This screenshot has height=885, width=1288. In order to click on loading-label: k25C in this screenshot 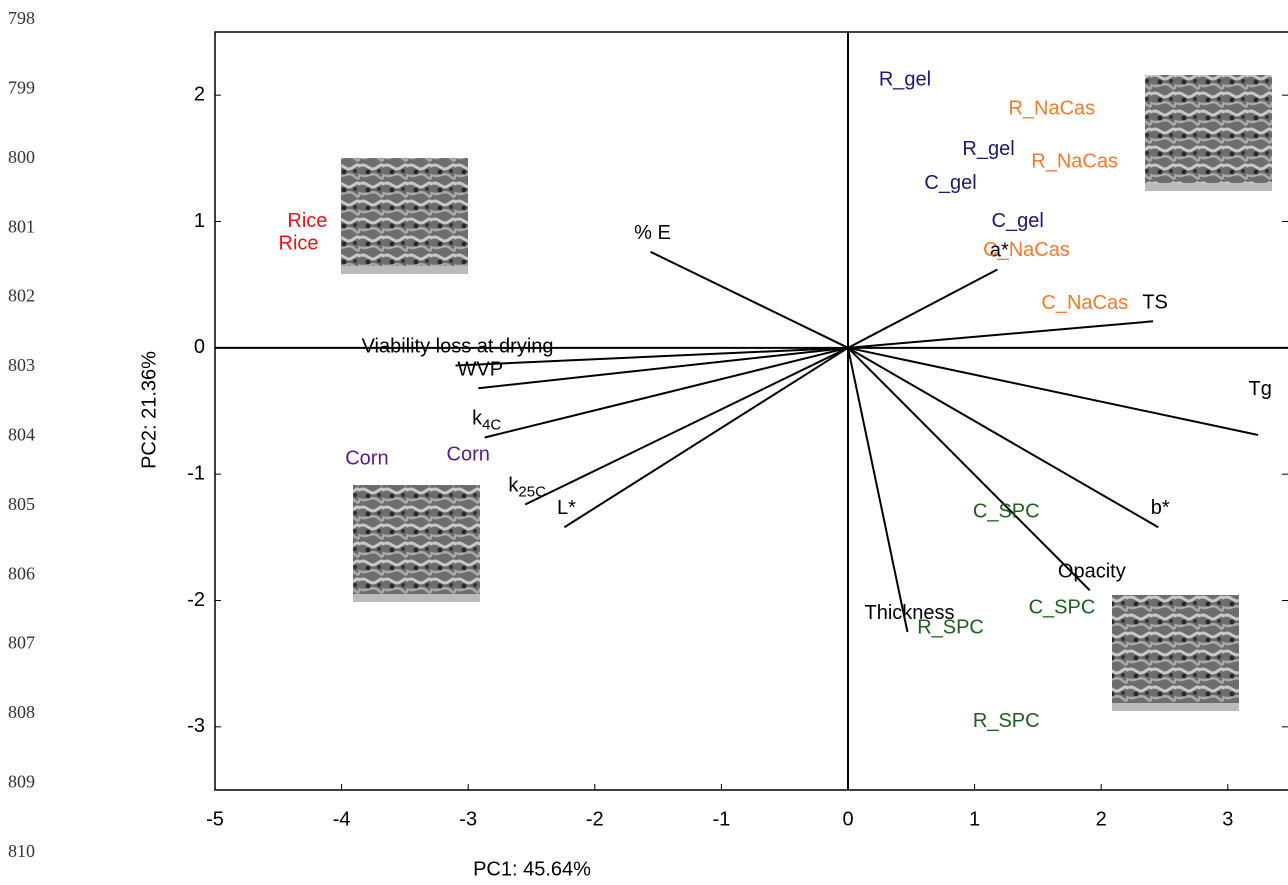, I will do `click(527, 488)`.